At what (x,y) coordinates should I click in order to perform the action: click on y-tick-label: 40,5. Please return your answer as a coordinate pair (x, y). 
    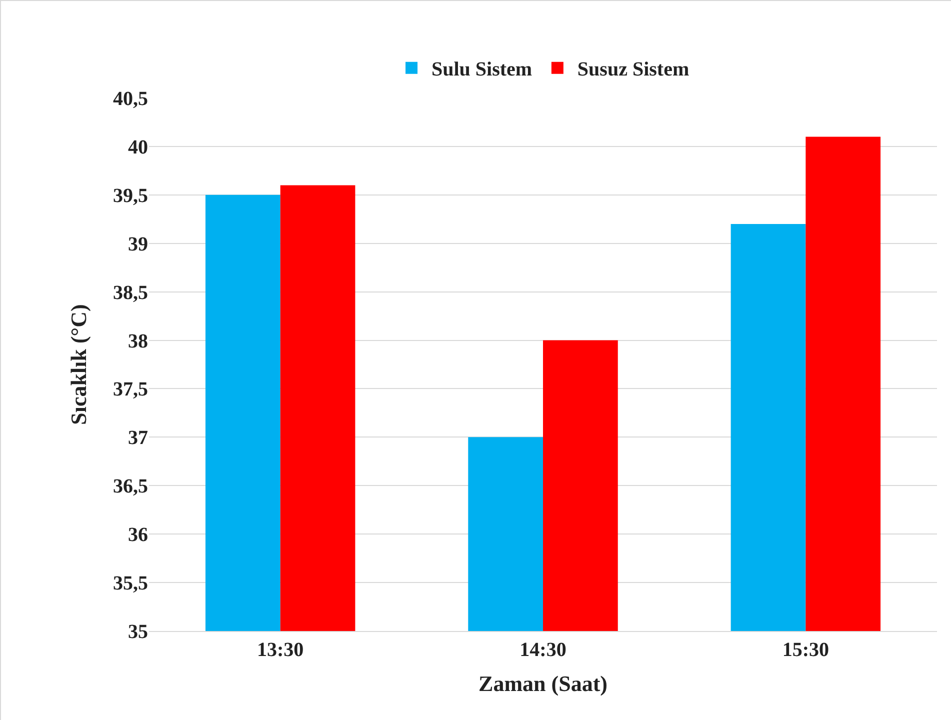
    Looking at the image, I should click on (130, 99).